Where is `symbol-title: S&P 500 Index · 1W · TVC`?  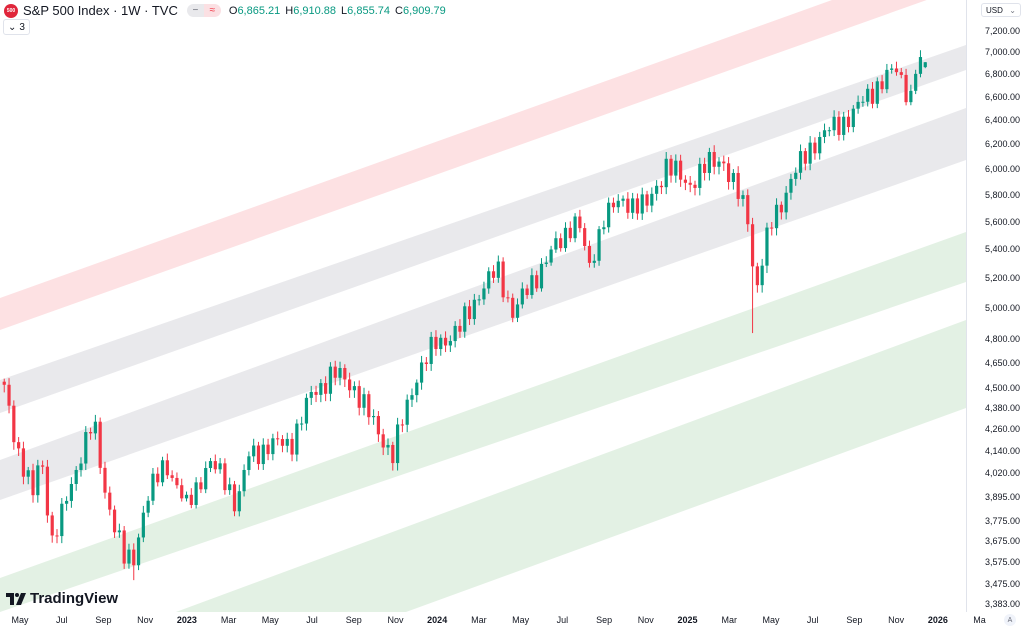 symbol-title: S&P 500 Index · 1W · TVC is located at coordinates (100, 10).